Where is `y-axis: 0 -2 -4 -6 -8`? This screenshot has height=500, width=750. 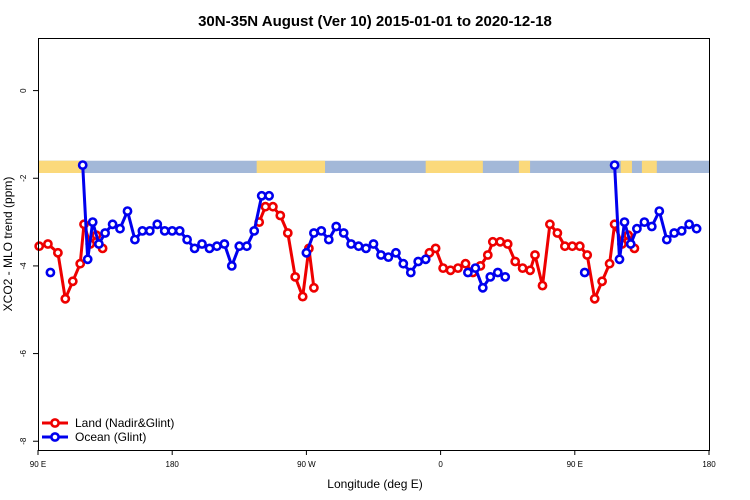
y-axis: 0 -2 -4 -6 -8 is located at coordinates (28, 266).